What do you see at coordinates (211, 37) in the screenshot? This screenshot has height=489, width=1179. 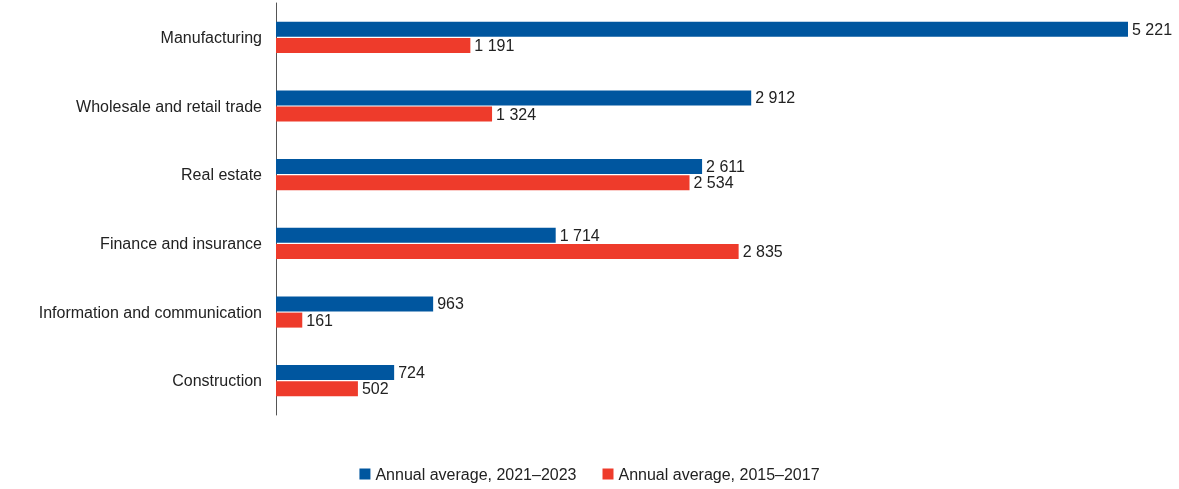 I see `y-tick-label: Manufacturing` at bounding box center [211, 37].